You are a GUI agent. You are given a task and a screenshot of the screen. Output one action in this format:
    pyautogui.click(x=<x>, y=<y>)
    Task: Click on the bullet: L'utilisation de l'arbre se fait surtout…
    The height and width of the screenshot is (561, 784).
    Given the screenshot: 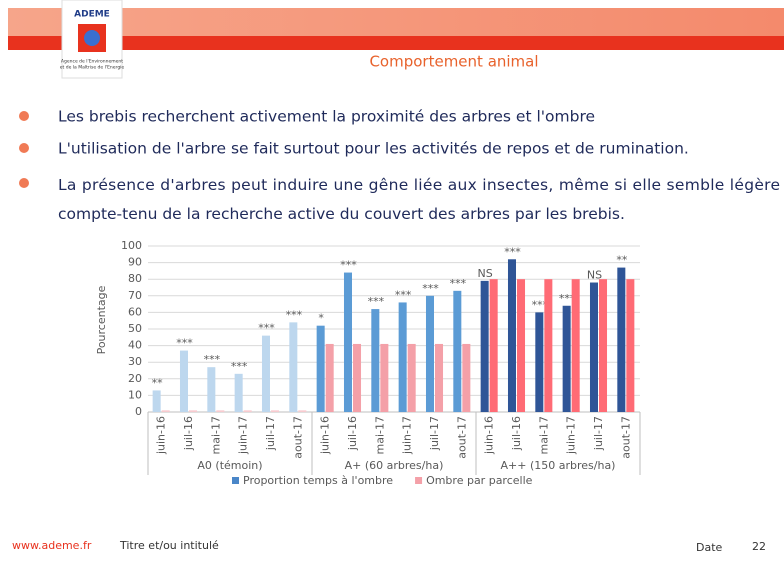 What is the action you would take?
    pyautogui.click(x=373, y=149)
    